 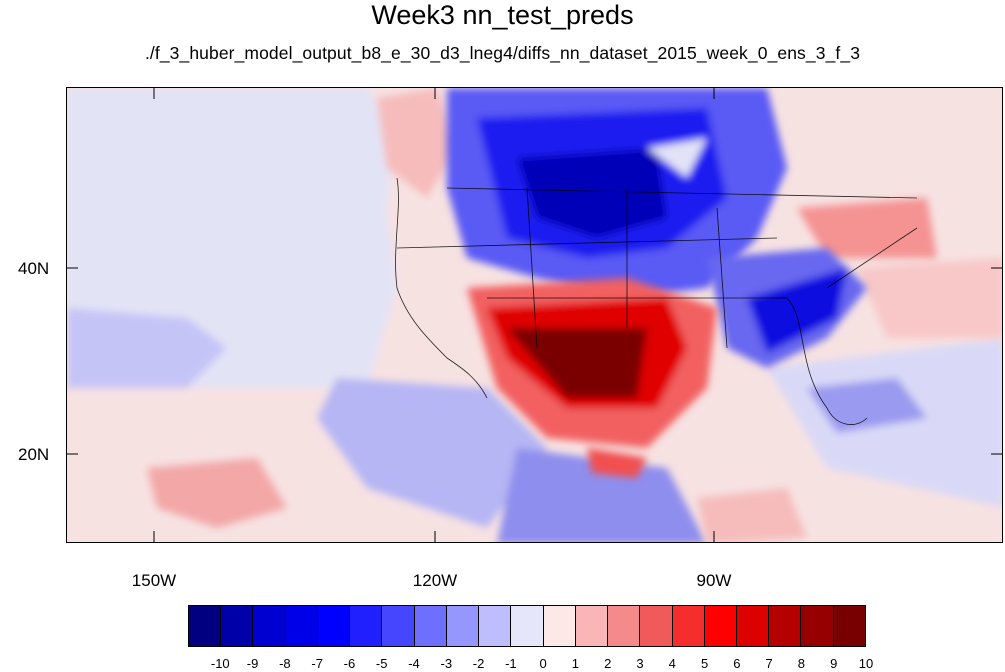 What do you see at coordinates (154, 580) in the screenshot?
I see `lon-label-150w: 150W` at bounding box center [154, 580].